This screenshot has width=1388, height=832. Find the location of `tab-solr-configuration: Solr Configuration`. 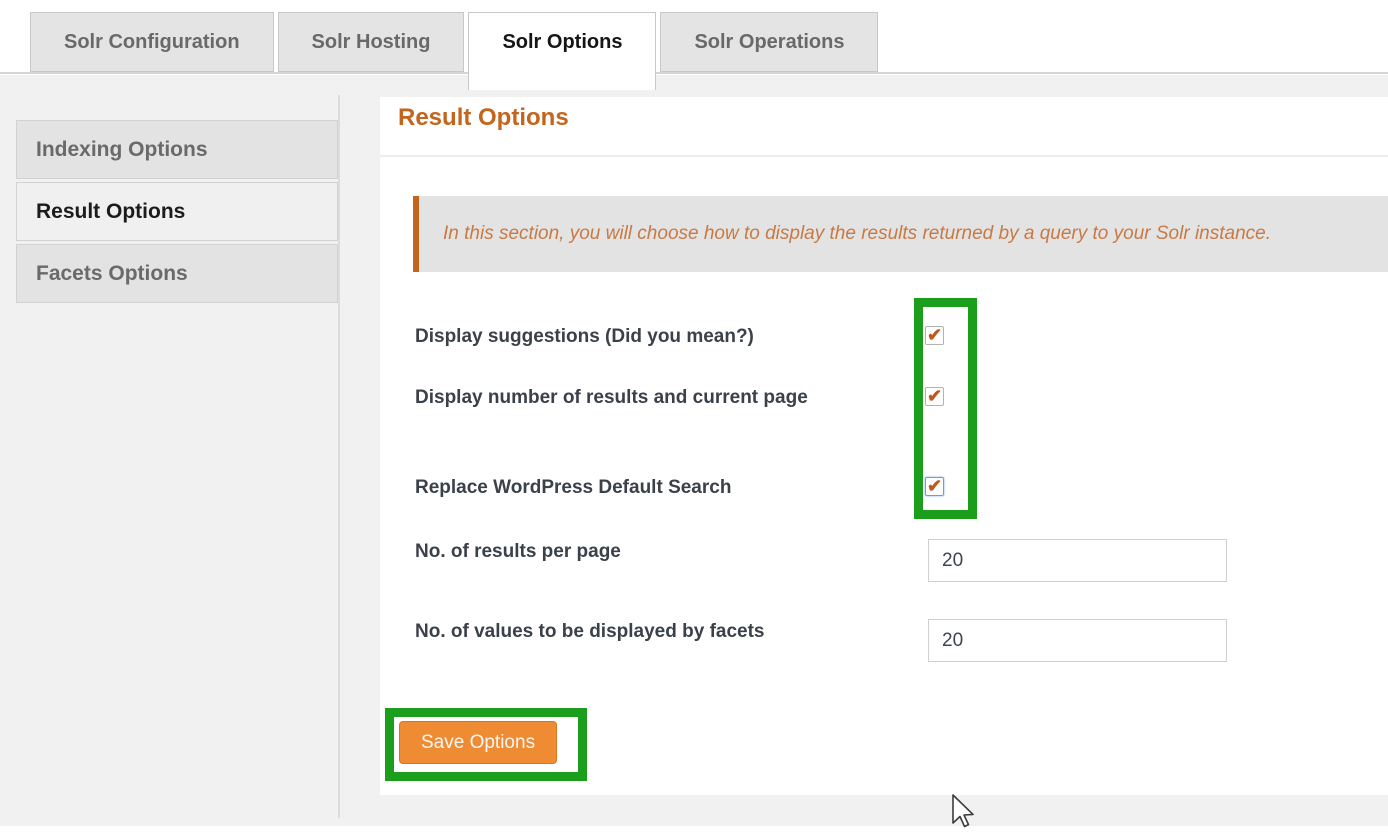

tab-solr-configuration: Solr Configuration is located at coordinates (152, 42).